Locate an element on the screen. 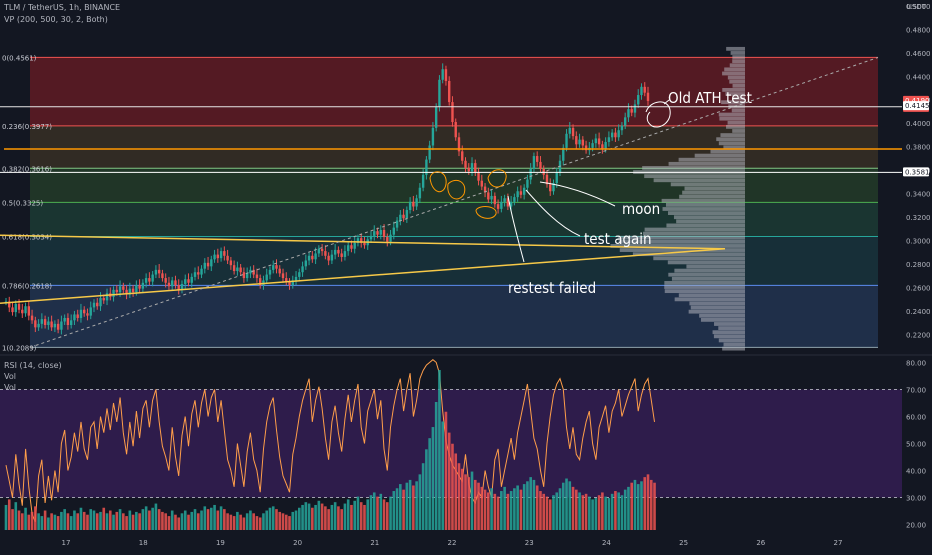 This screenshot has height=555, width=932. symbol-title: TLM / TetherUS, 1h, BINANCE is located at coordinates (62, 7).